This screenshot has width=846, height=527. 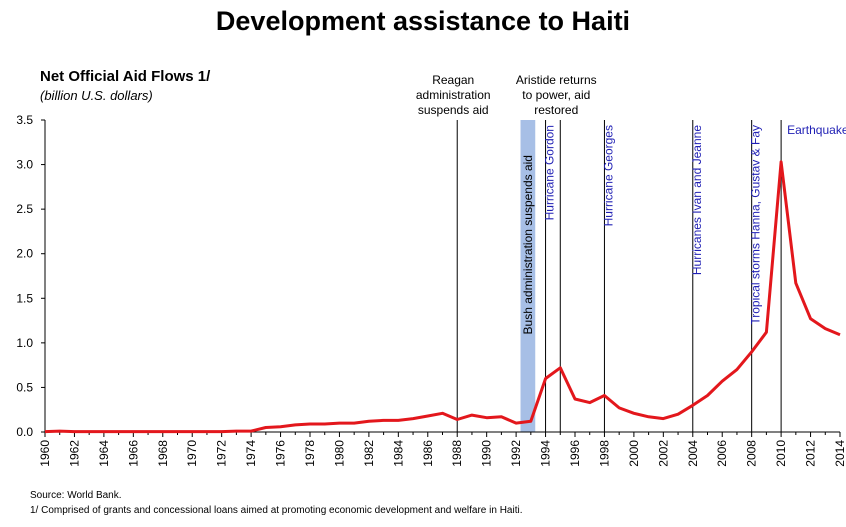 What do you see at coordinates (634, 453) in the screenshot?
I see `x-tick-label: 2000` at bounding box center [634, 453].